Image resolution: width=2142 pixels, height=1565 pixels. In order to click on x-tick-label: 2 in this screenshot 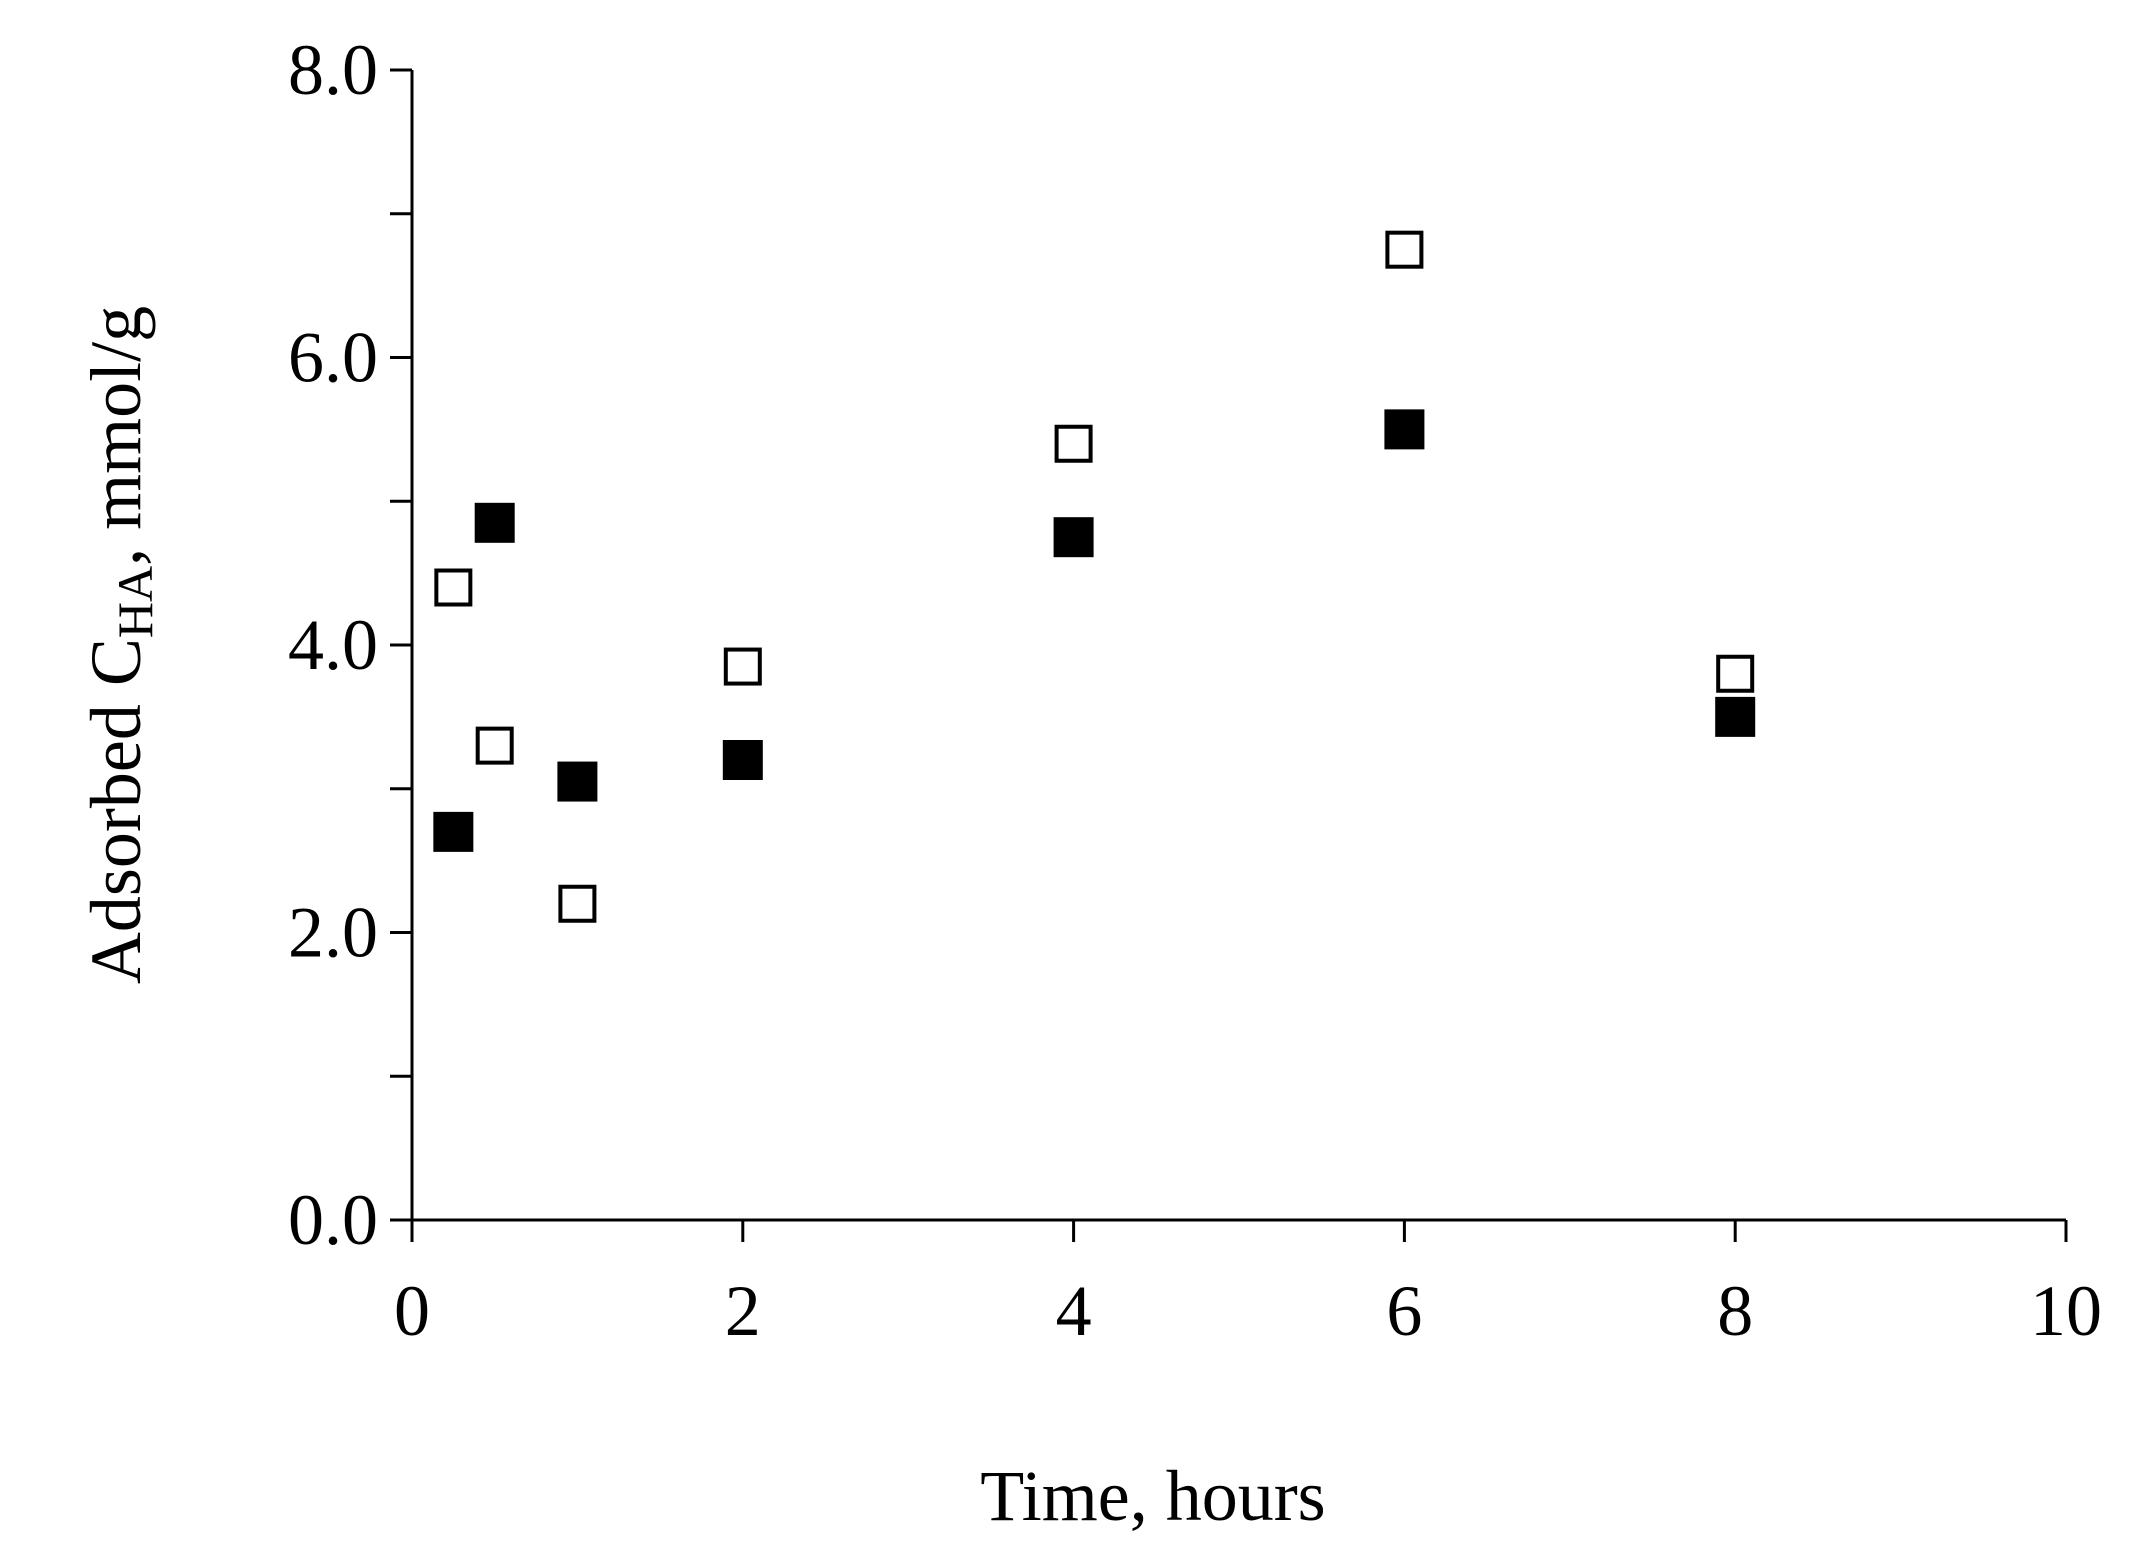, I will do `click(743, 1311)`.